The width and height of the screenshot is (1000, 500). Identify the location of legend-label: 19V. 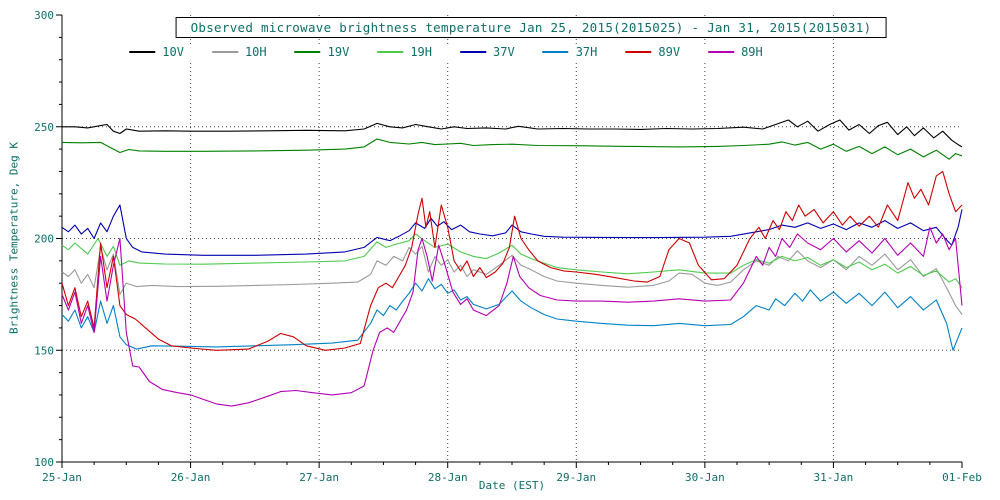
(338, 52).